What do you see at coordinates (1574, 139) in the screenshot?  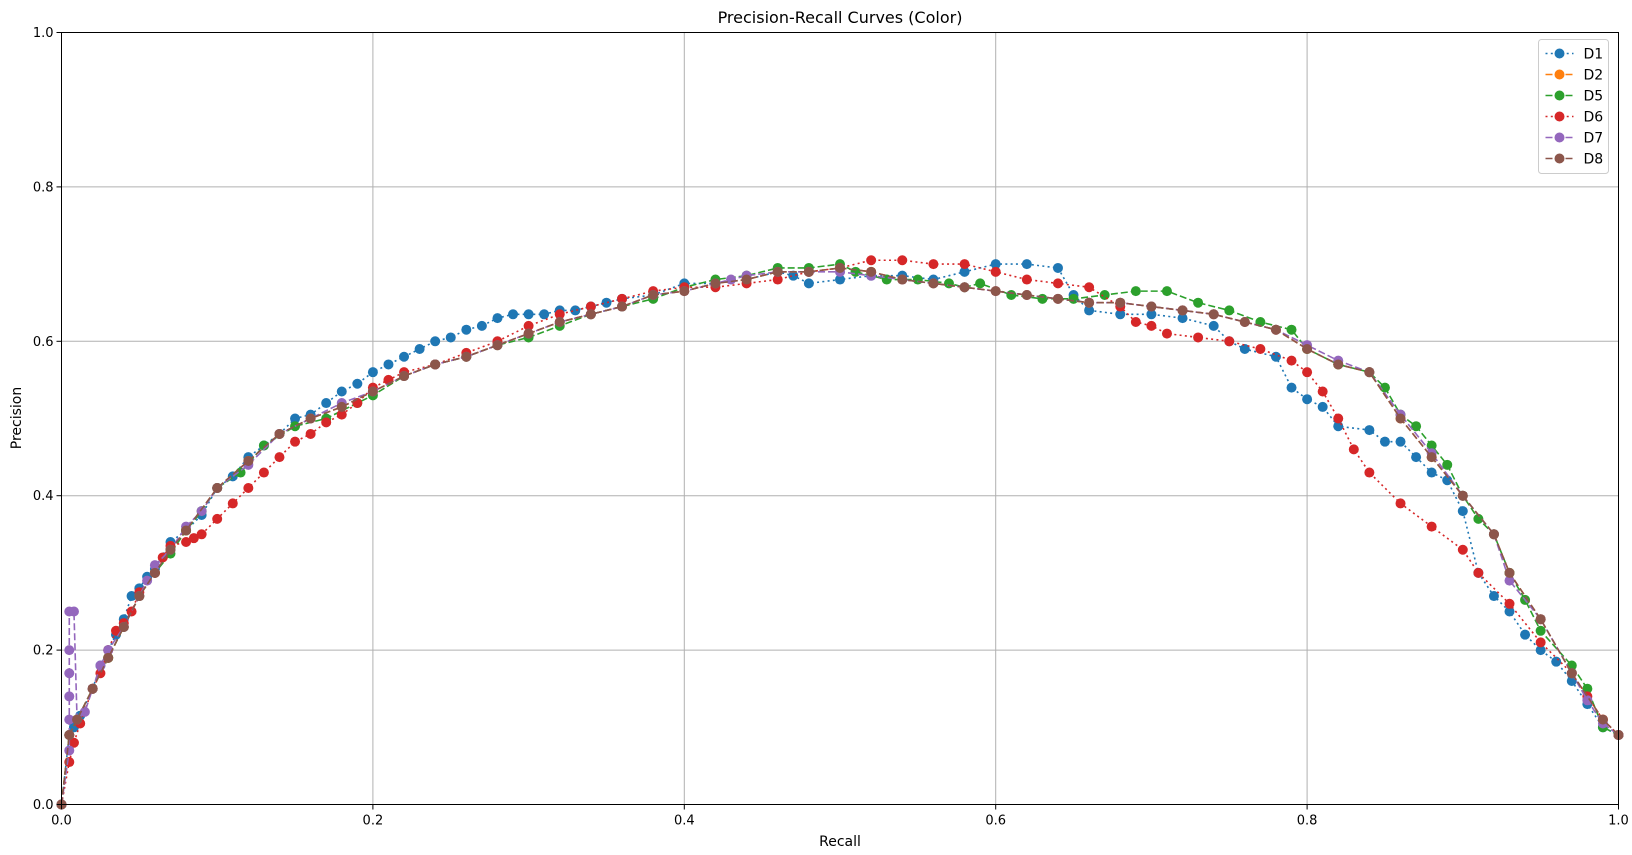 I see `legend-item-d7: D7` at bounding box center [1574, 139].